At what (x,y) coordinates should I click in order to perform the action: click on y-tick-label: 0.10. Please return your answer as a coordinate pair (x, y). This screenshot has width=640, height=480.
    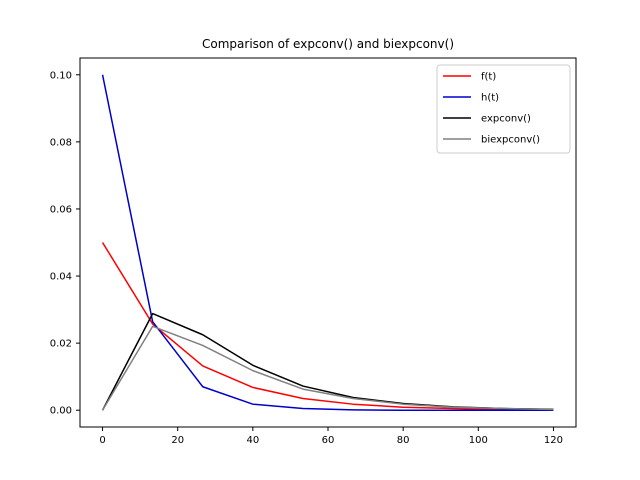
    Looking at the image, I should click on (61, 75).